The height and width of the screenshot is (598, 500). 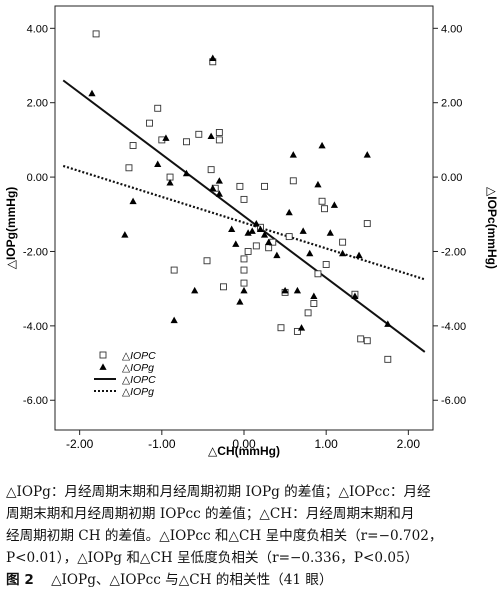 I want to click on legend-square-marker, so click(x=103, y=355).